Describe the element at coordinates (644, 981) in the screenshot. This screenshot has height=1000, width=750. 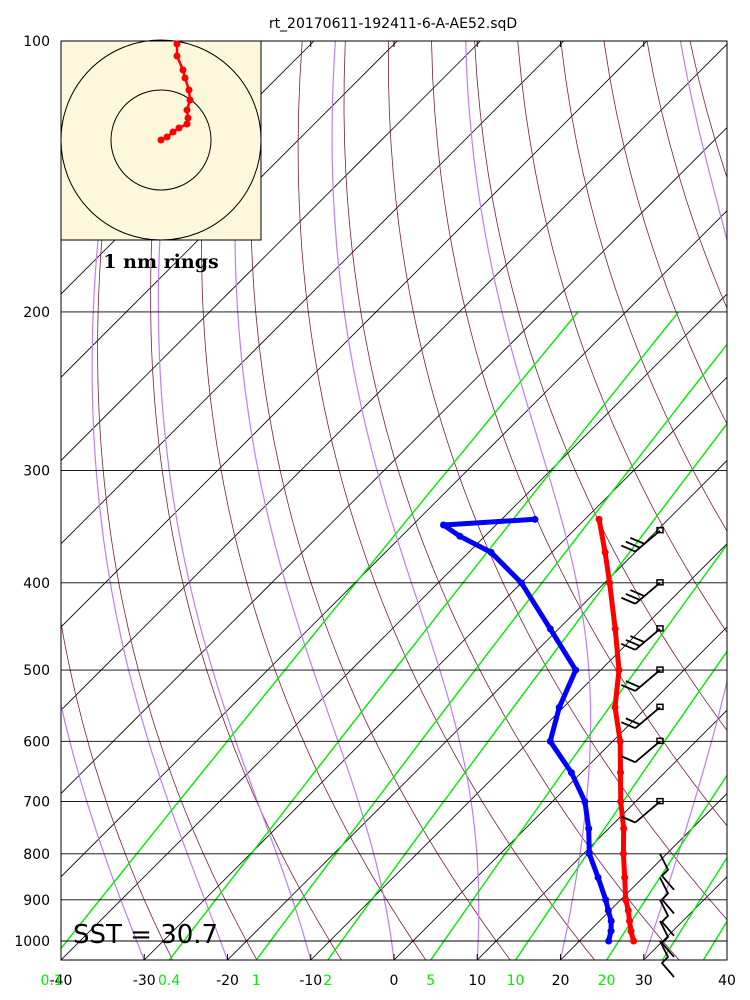
I see `temperature-tick-label: 30` at that location.